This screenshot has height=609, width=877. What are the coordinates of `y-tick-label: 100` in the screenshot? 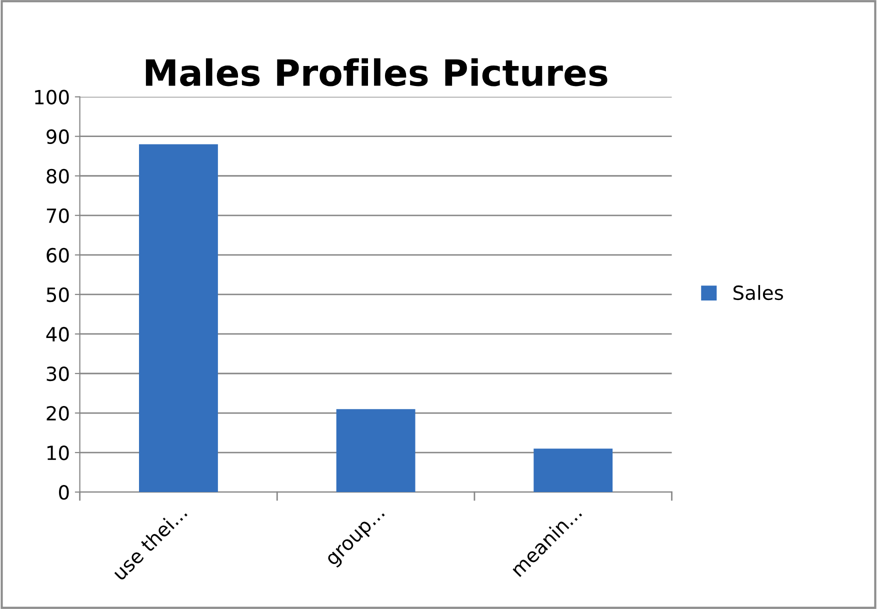 It's located at (52, 97).